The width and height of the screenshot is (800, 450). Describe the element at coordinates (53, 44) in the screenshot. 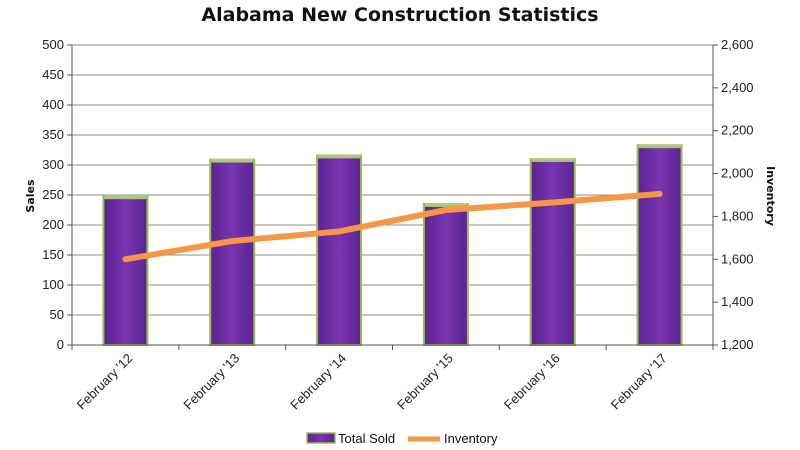

I see `y-tick-label: 500` at that location.